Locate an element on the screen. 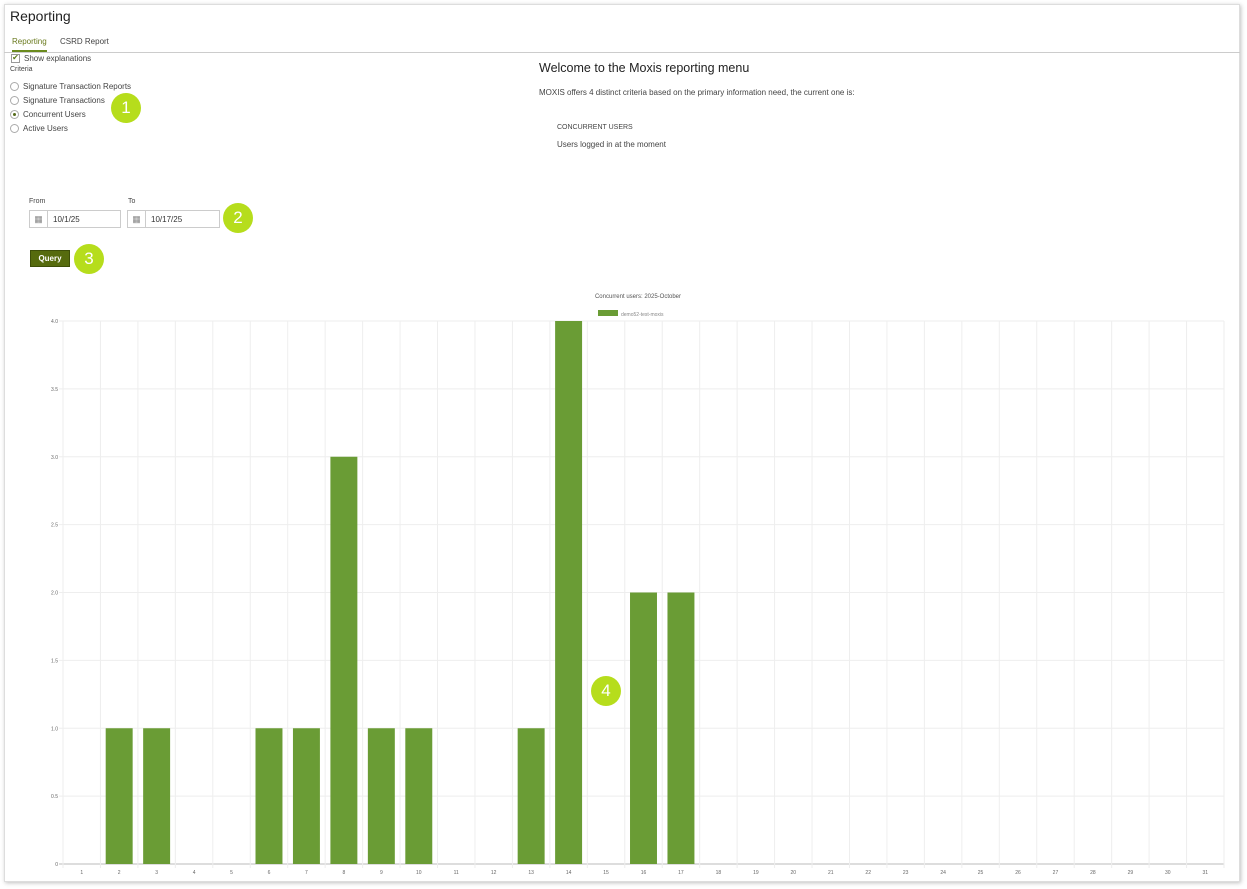 This screenshot has width=1247, height=889. x-tick-label: 18 is located at coordinates (719, 873).